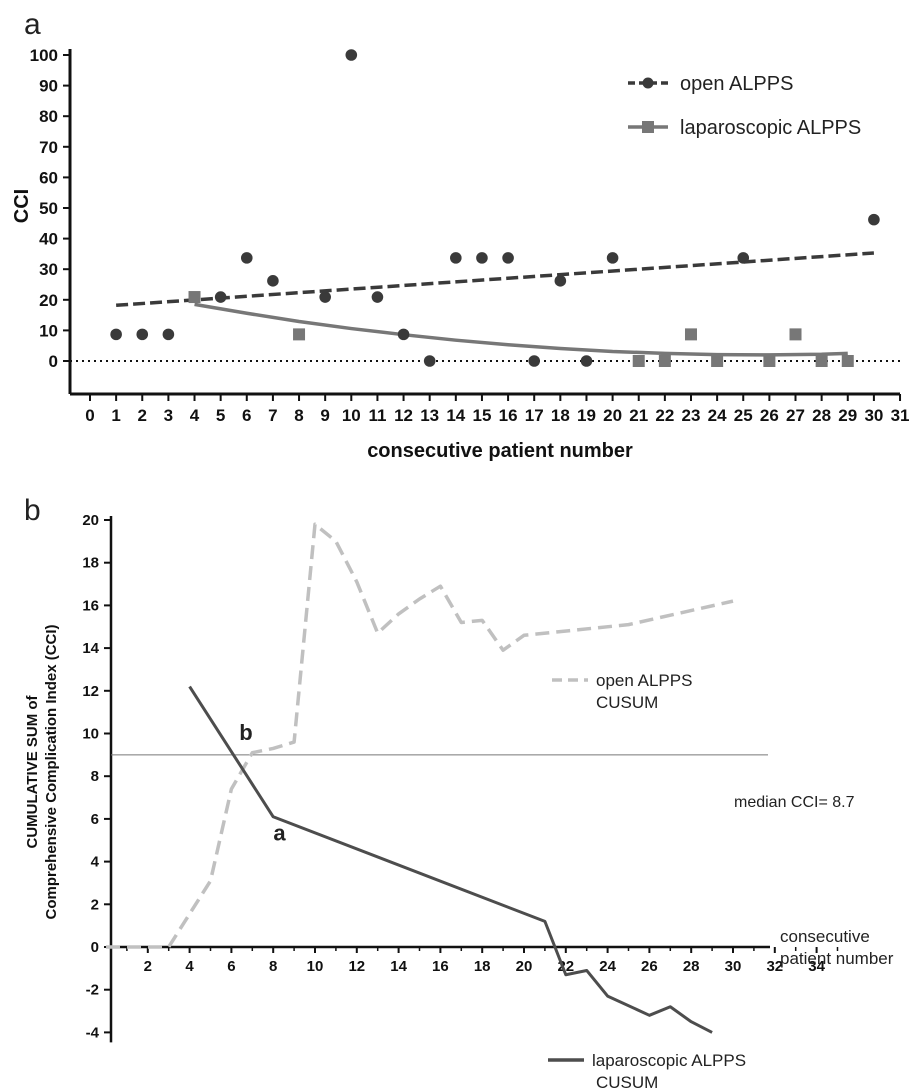  Describe the element at coordinates (22, 206) in the screenshot. I see `panel-a-y-axis-label: CCI` at that location.